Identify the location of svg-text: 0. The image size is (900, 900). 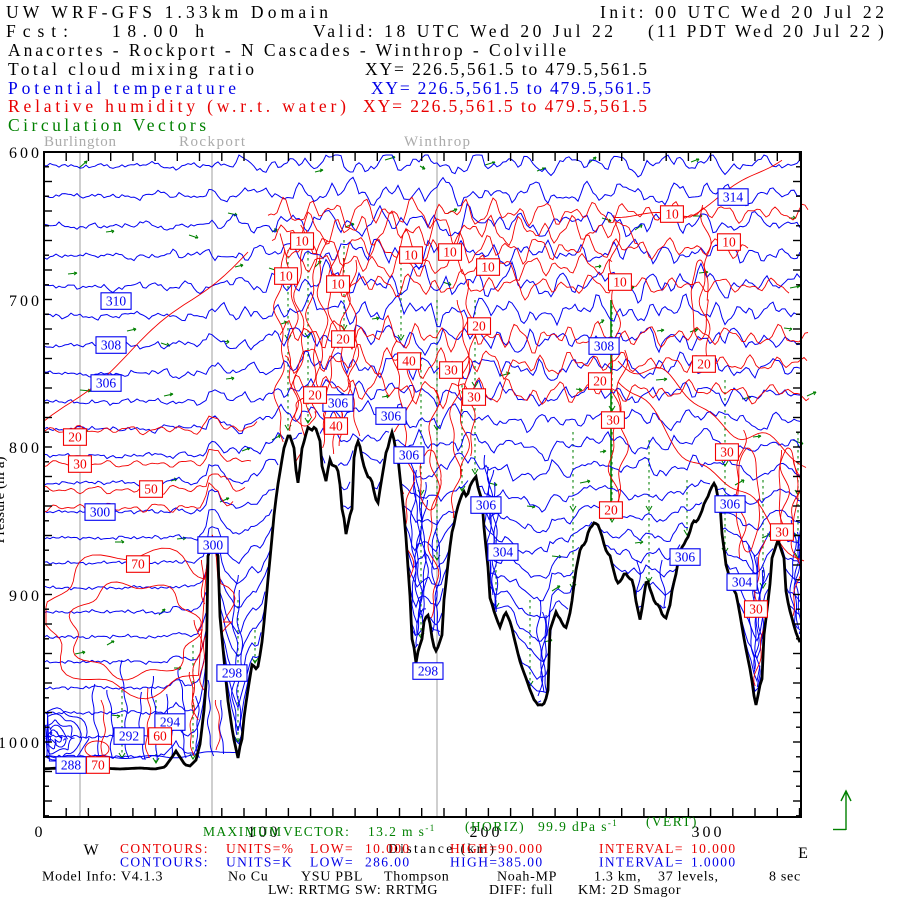
(40, 832).